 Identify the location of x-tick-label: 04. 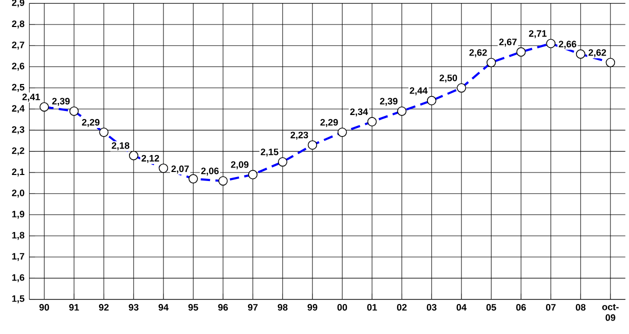
(461, 307).